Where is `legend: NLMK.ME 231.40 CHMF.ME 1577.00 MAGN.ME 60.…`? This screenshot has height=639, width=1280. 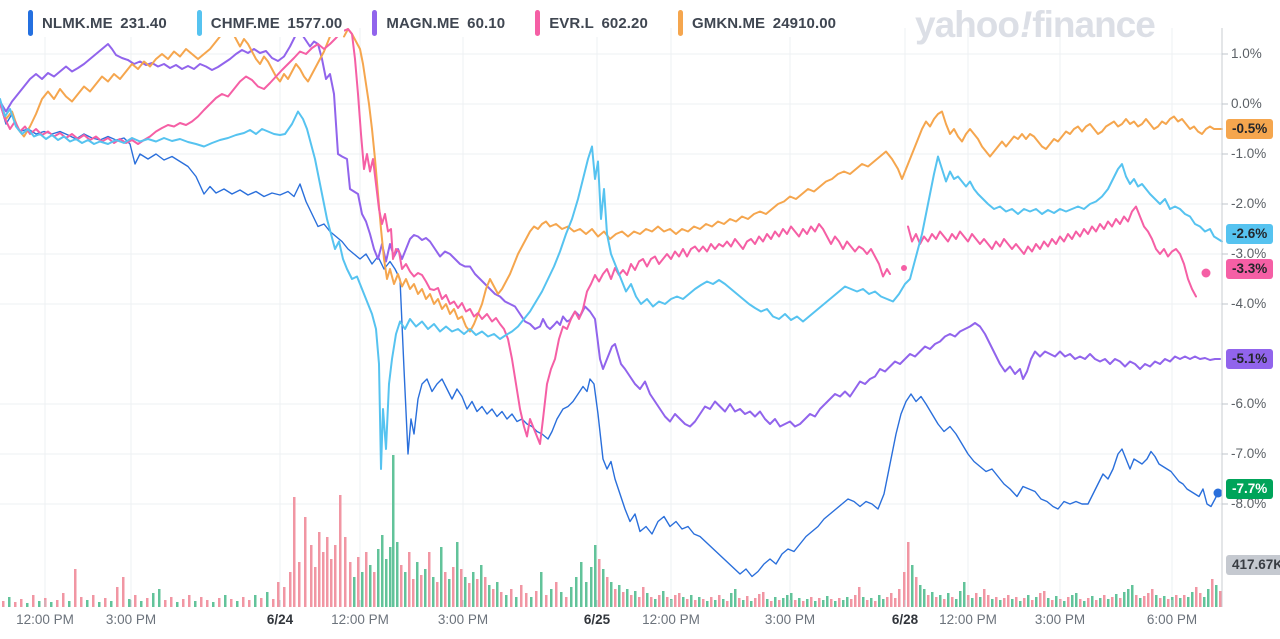
legend: NLMK.ME 231.40 CHMF.ME 1577.00 MAGN.ME 60.… is located at coordinates (432, 23).